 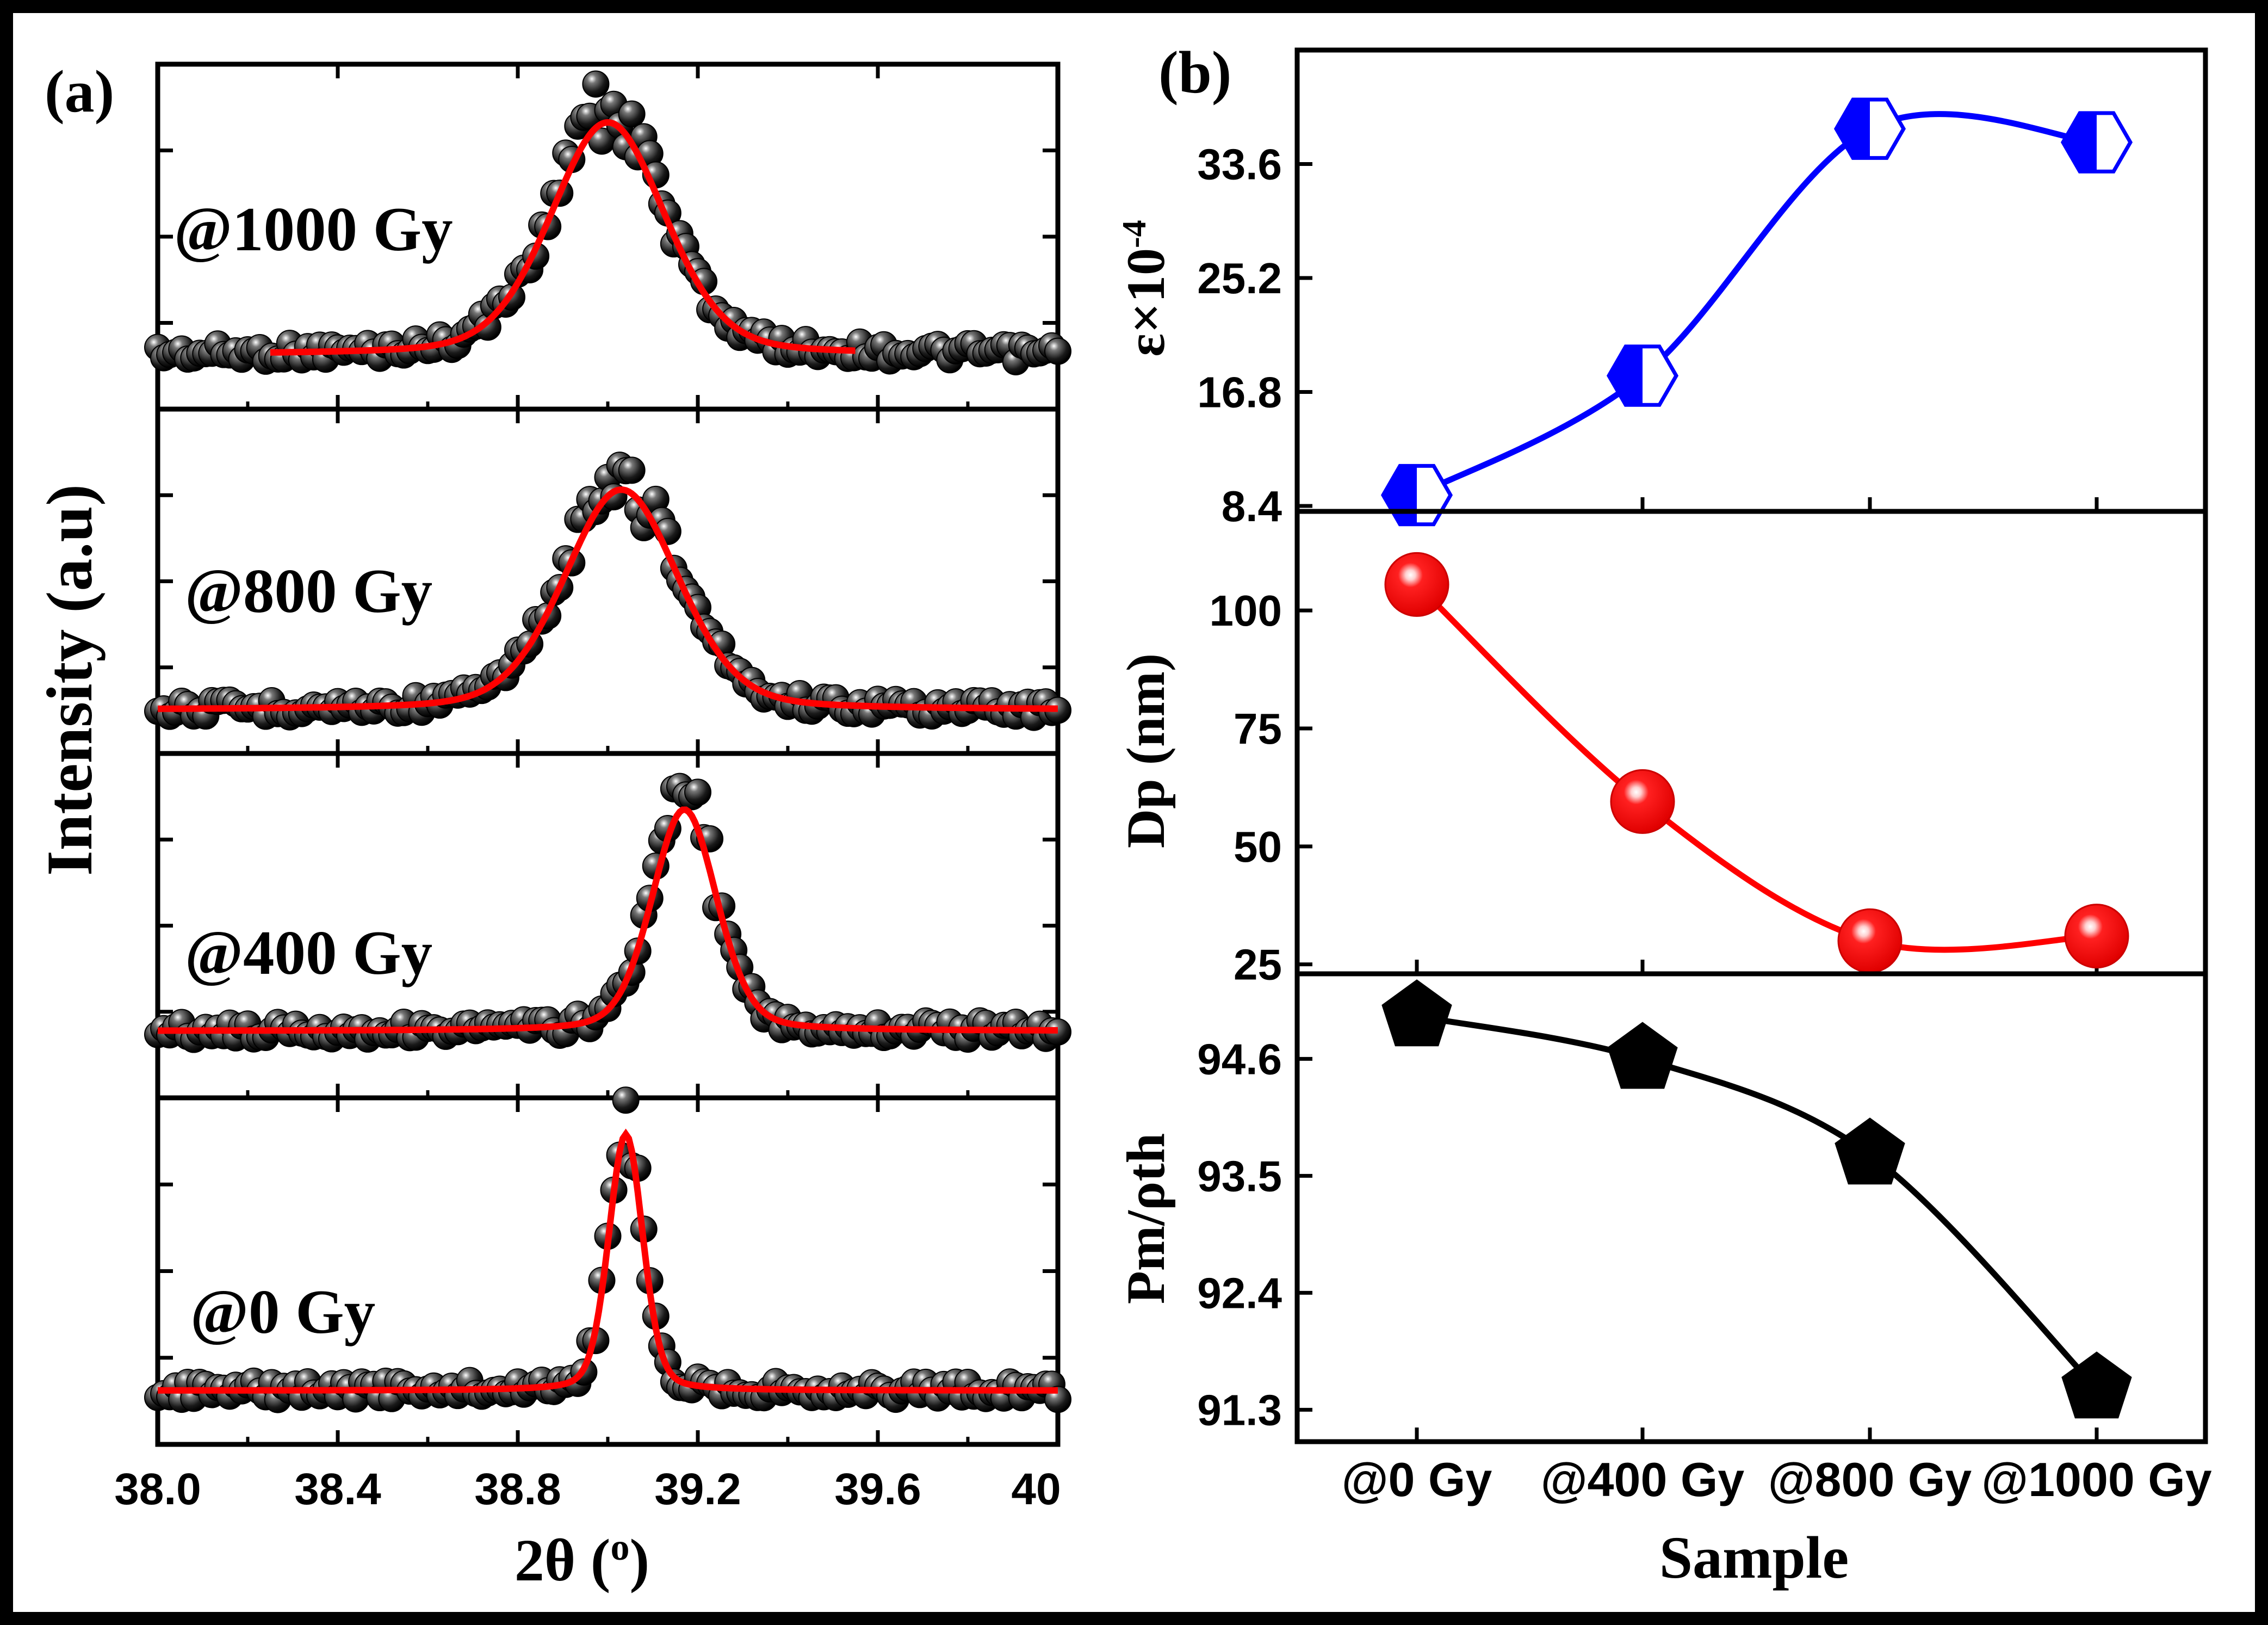 What do you see at coordinates (283, 1311) in the screenshot?
I see `xrd-series-label: @0 Gy` at bounding box center [283, 1311].